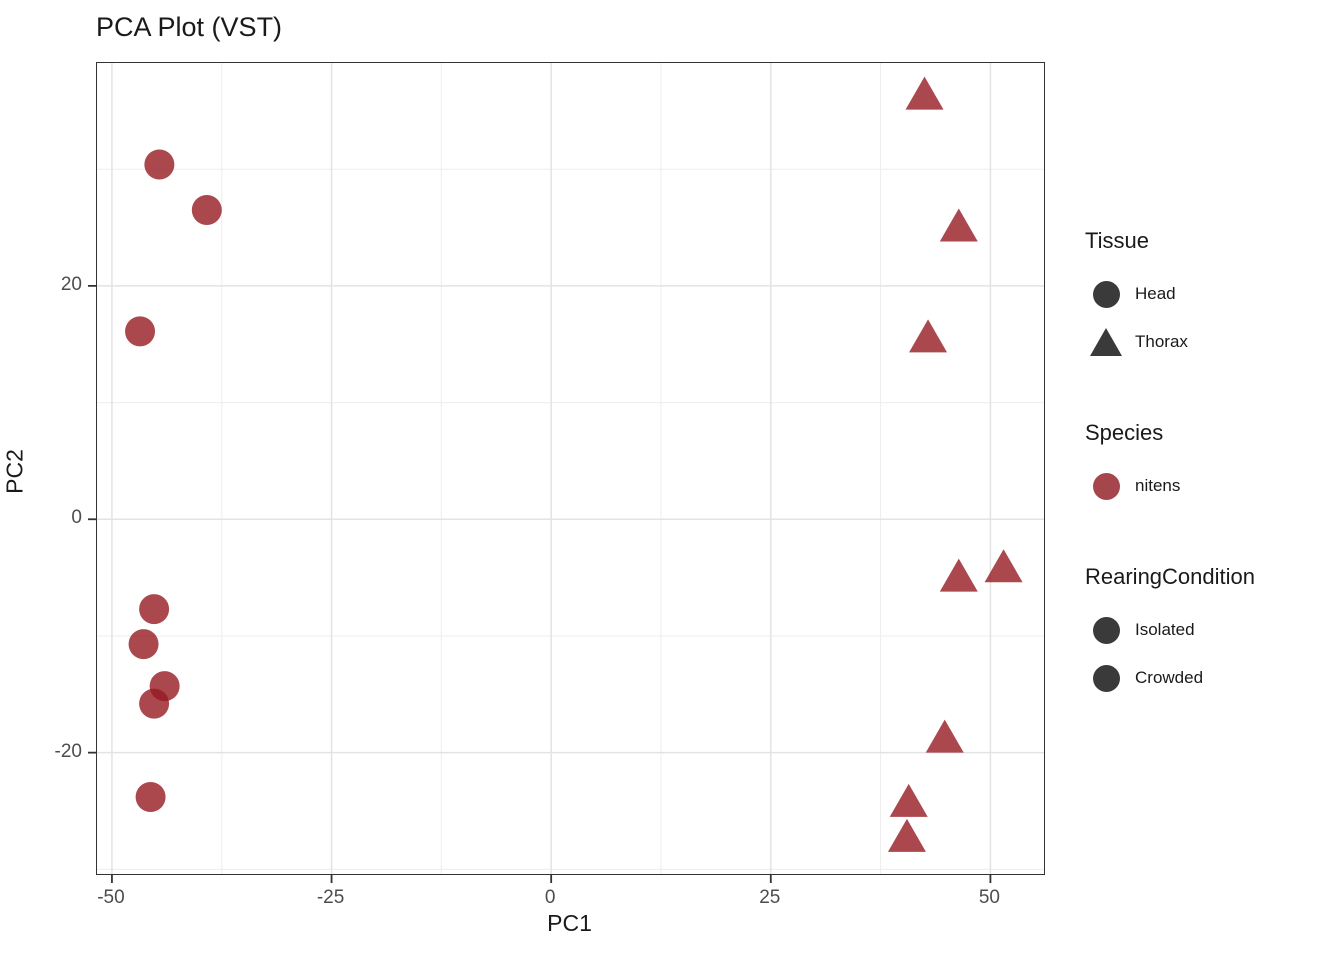  What do you see at coordinates (1210, 630) in the screenshot?
I see `legend-item-isolated: Isolated` at bounding box center [1210, 630].